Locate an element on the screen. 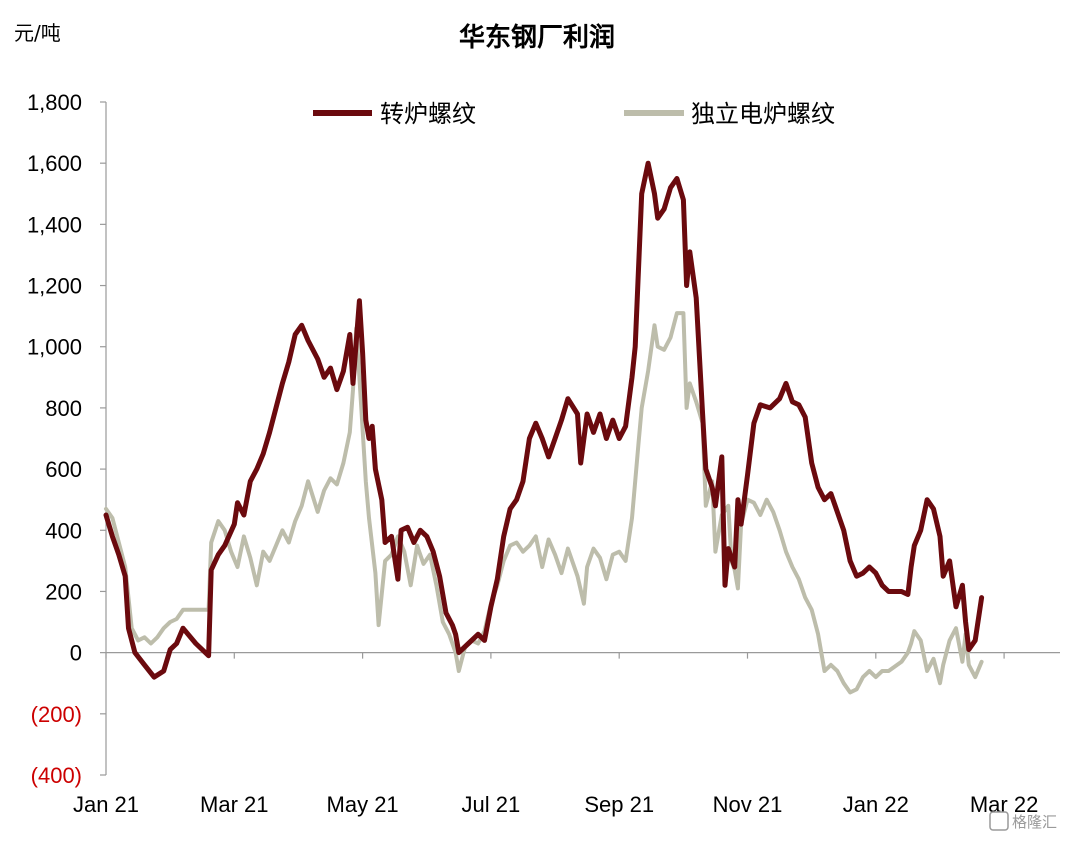 The image size is (1080, 841). y-tick-label: 200 is located at coordinates (63, 591).